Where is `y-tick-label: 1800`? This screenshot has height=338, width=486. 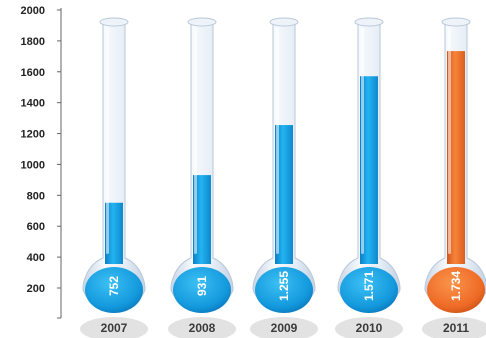 y-tick-label: 1800 is located at coordinates (33, 42).